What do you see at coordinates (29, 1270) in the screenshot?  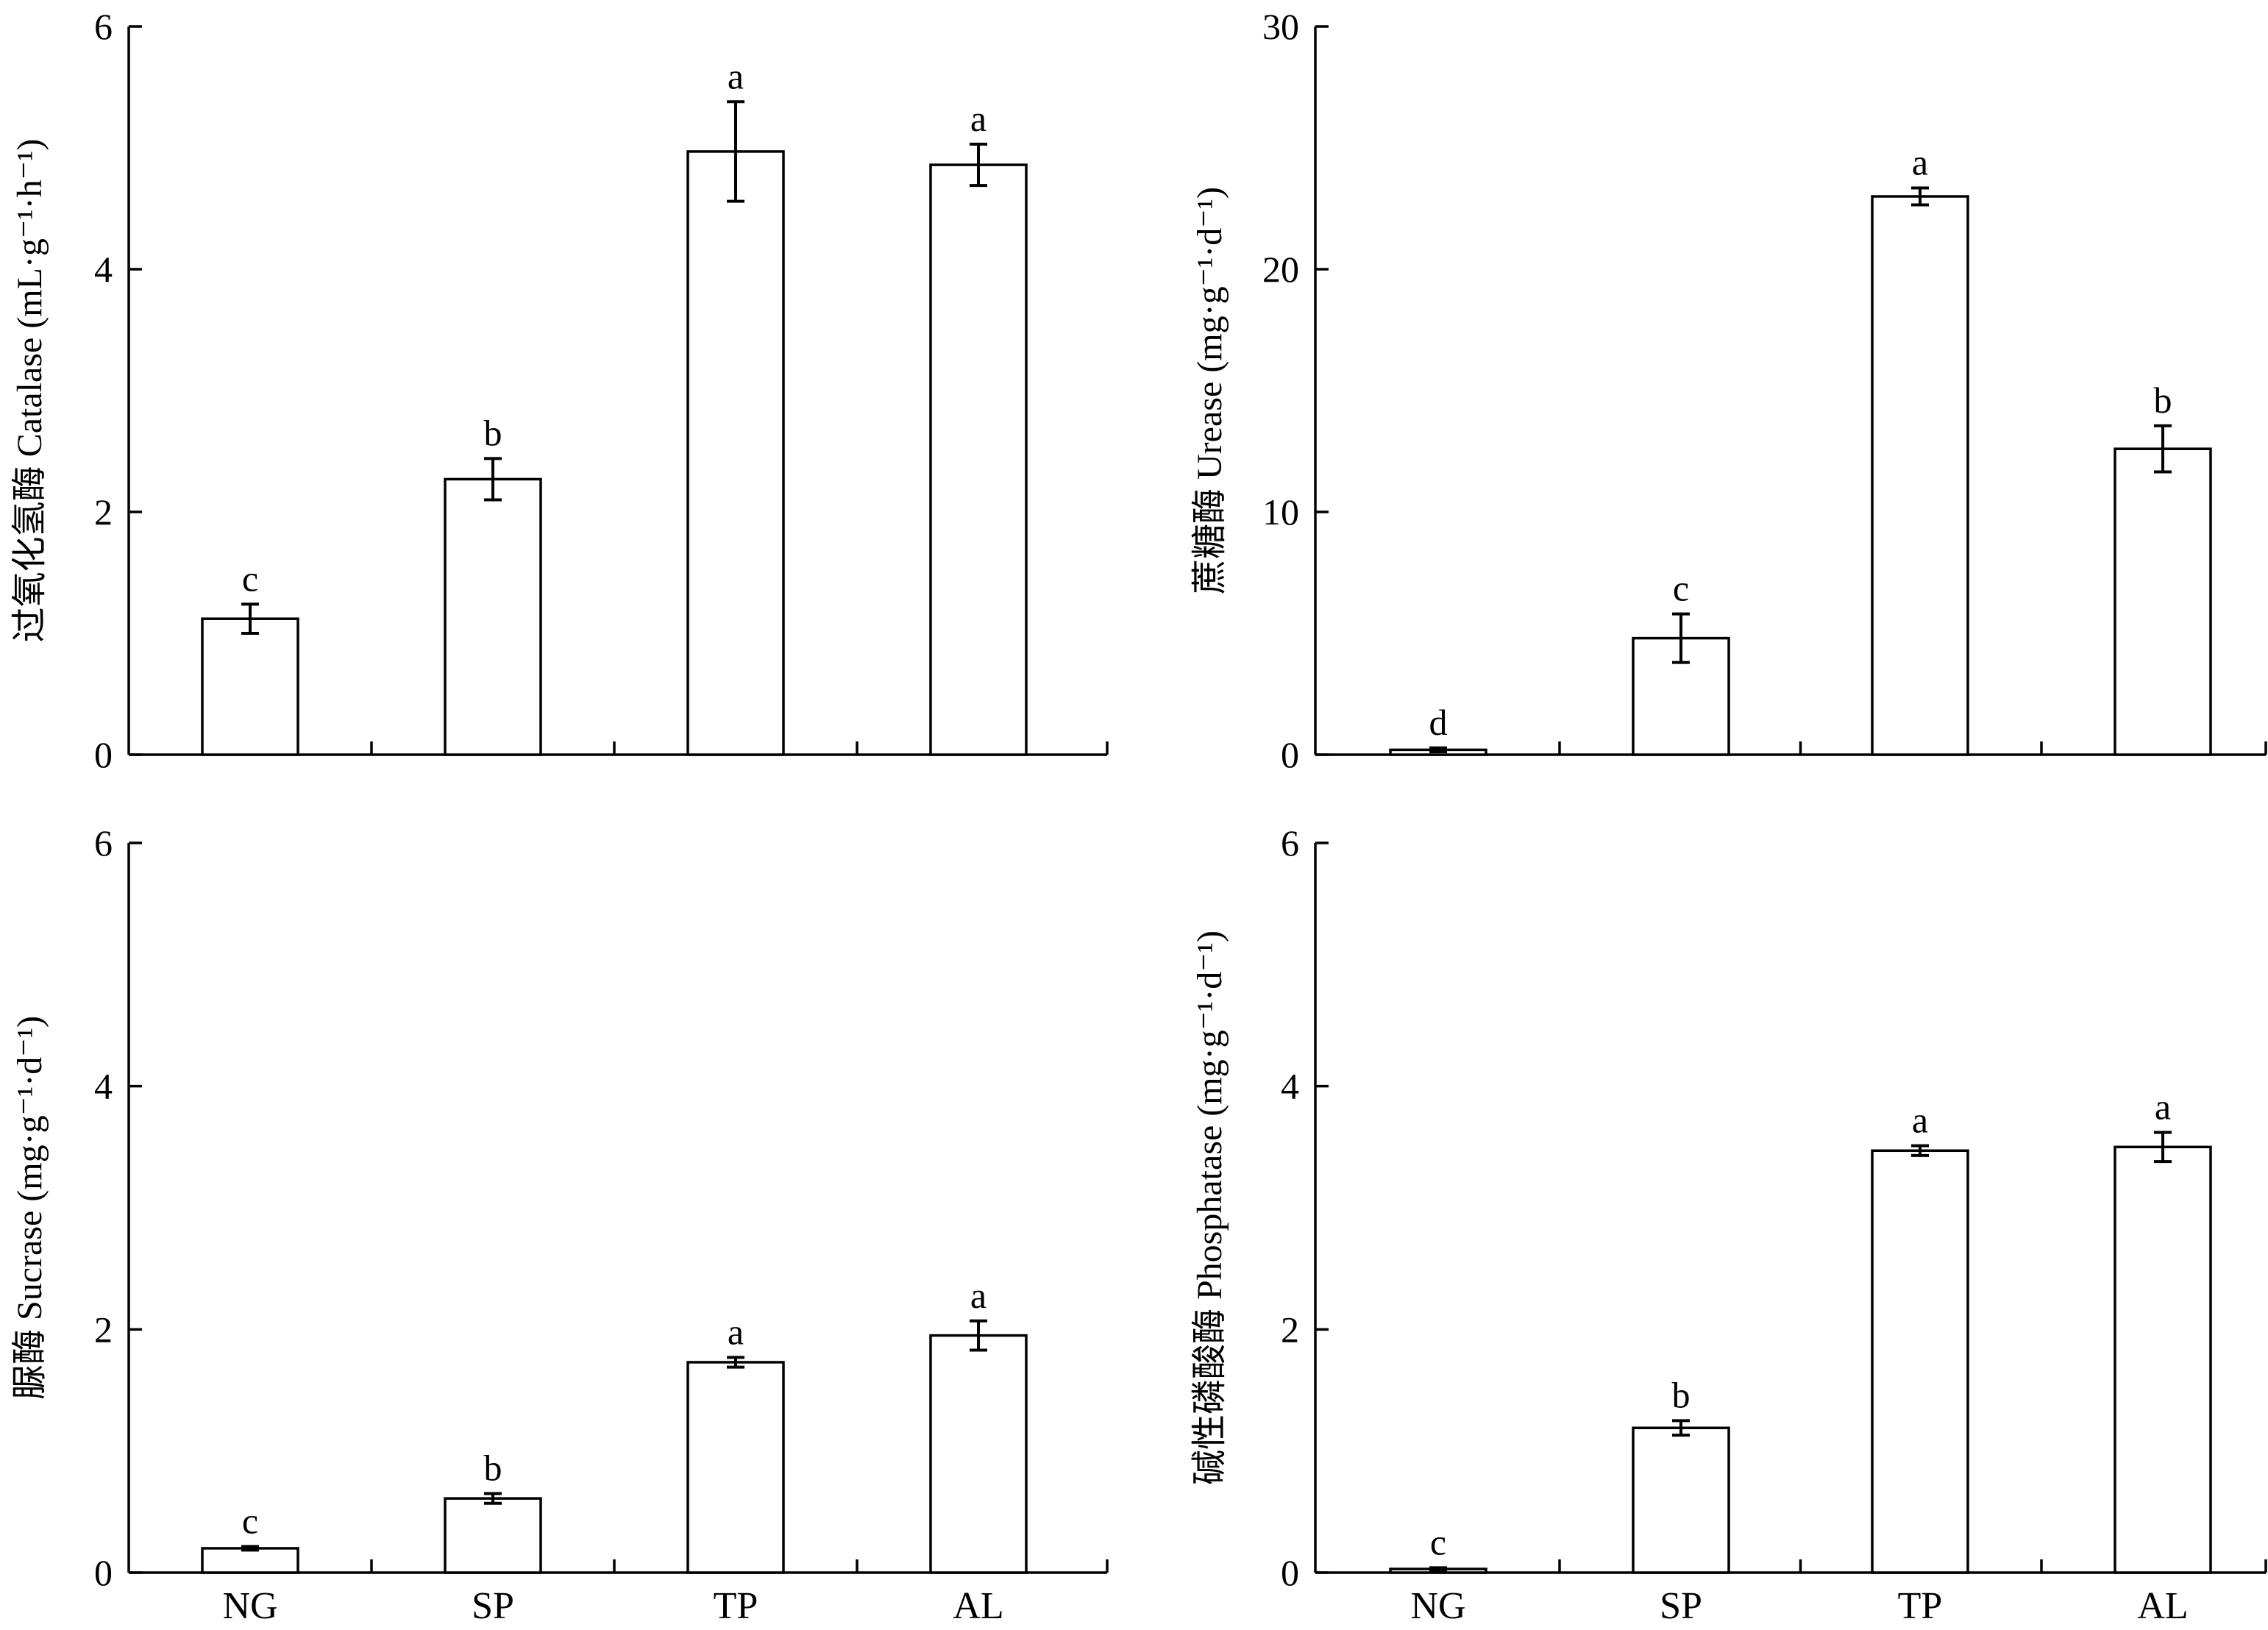 I see `y-axis-title-en: Sucrase` at bounding box center [29, 1270].